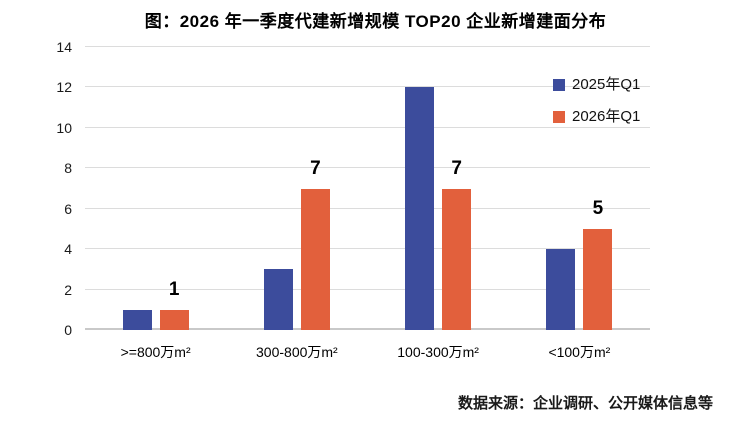  I want to click on bar-column-s1-c1: 7, so click(315, 243).